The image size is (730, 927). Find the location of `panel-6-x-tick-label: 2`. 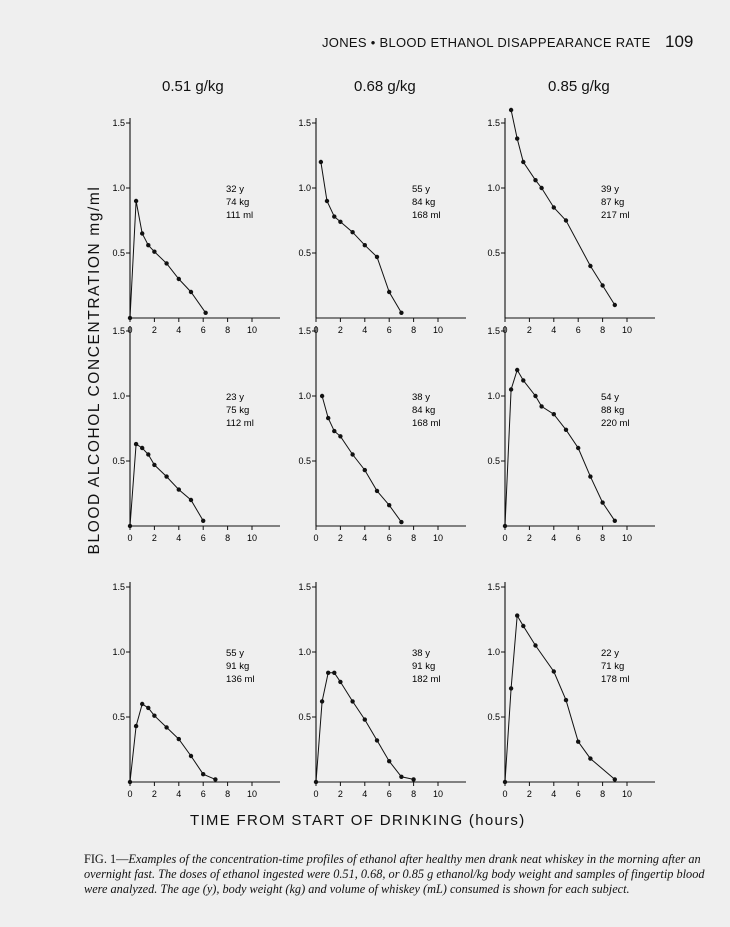

panel-6-x-tick-label: 2 is located at coordinates (529, 538).